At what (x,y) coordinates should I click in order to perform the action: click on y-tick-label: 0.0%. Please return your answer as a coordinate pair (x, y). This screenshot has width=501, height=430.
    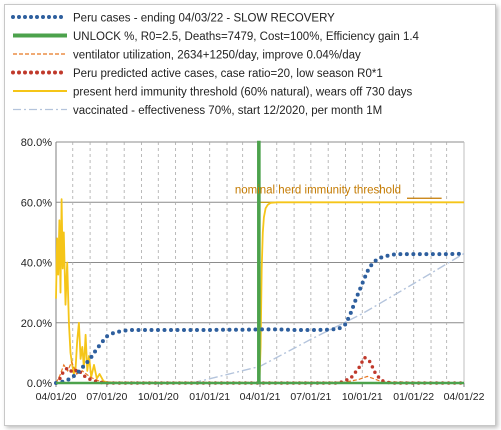
    Looking at the image, I should click on (39, 384).